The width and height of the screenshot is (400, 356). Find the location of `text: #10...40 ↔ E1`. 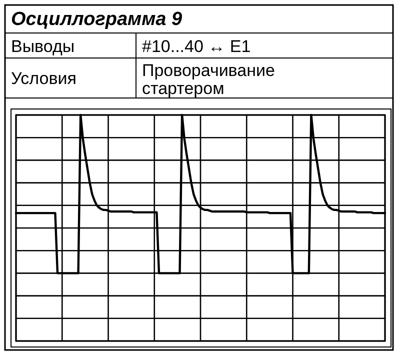

text: #10...40 ↔ E1 is located at coordinates (196, 46).